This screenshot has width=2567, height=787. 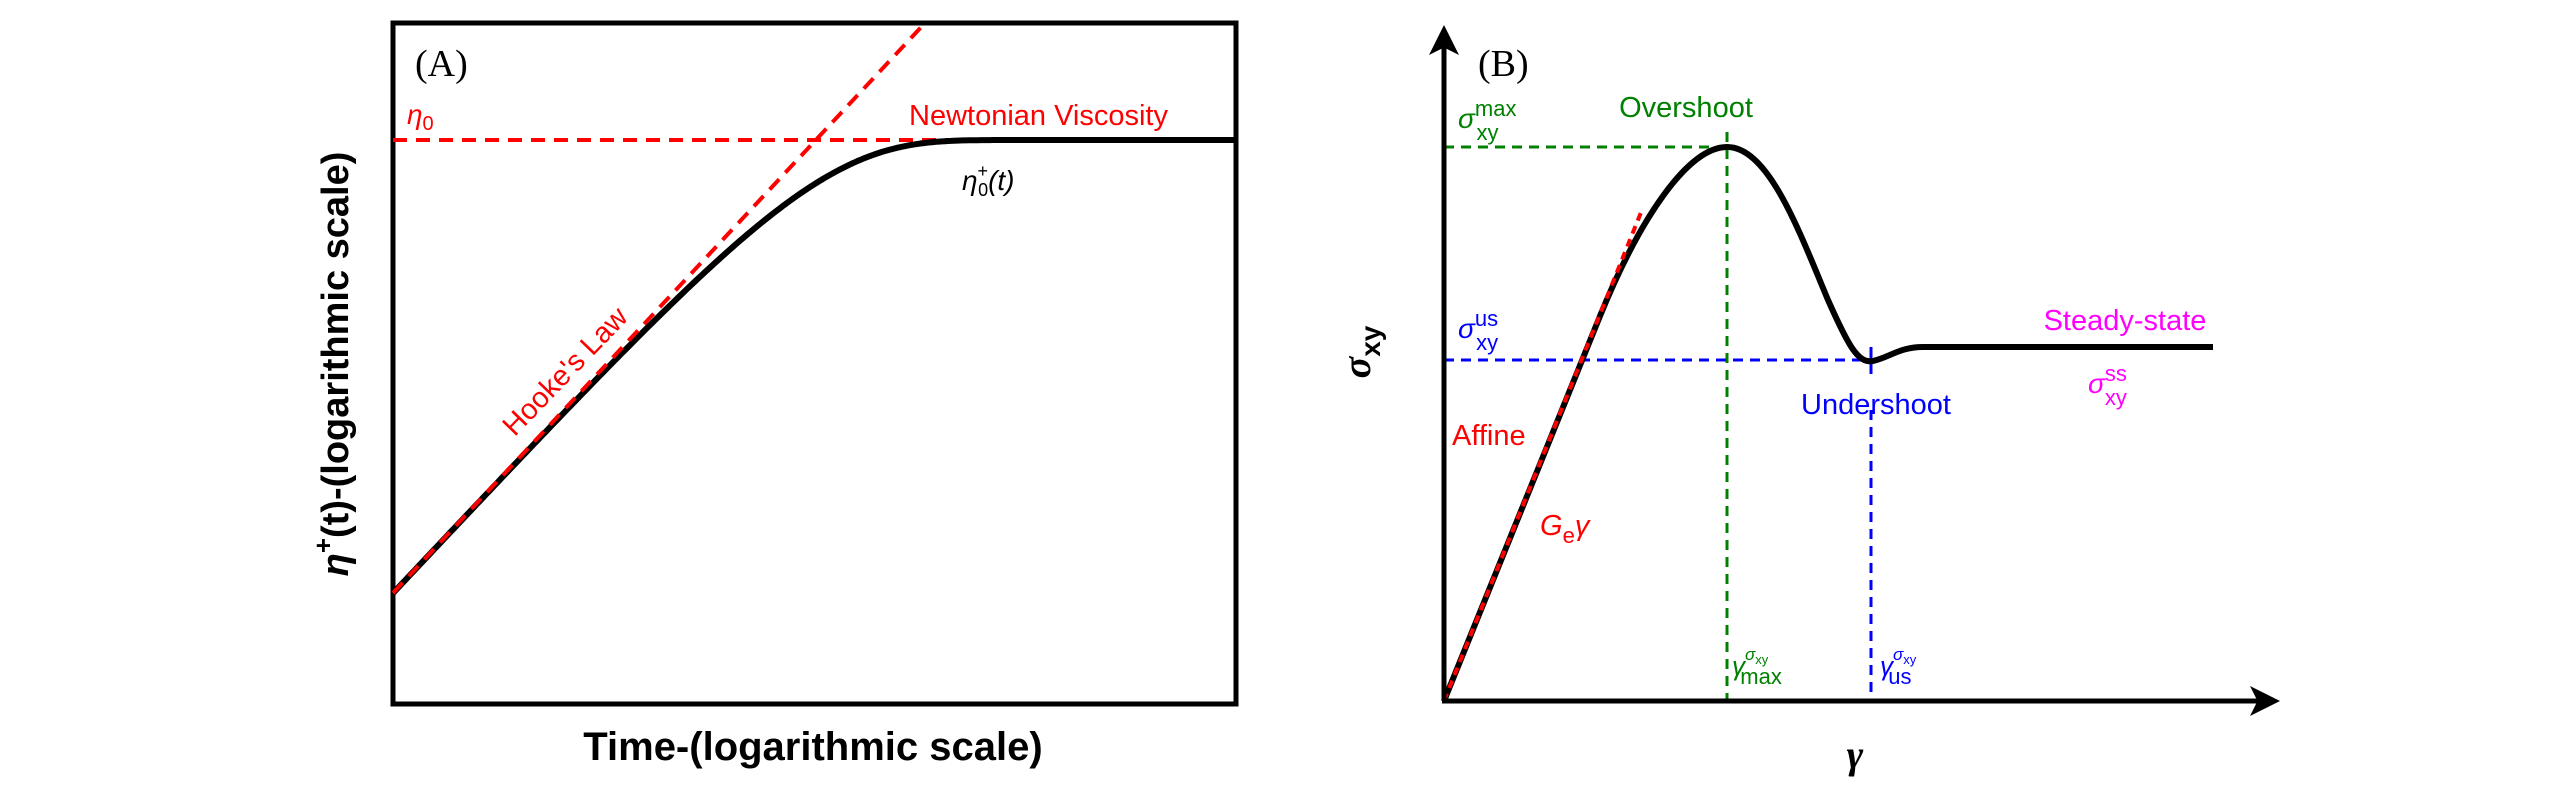 I want to click on eta0-label: η0, so click(x=420, y=117).